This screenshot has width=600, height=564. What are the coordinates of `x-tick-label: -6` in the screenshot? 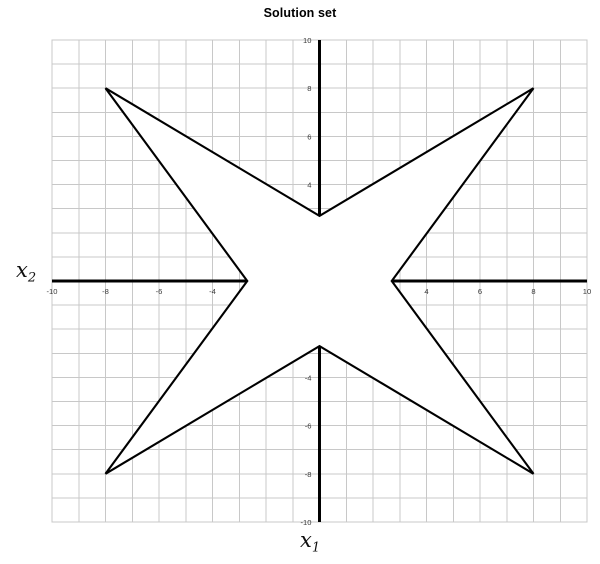 It's located at (159, 291).